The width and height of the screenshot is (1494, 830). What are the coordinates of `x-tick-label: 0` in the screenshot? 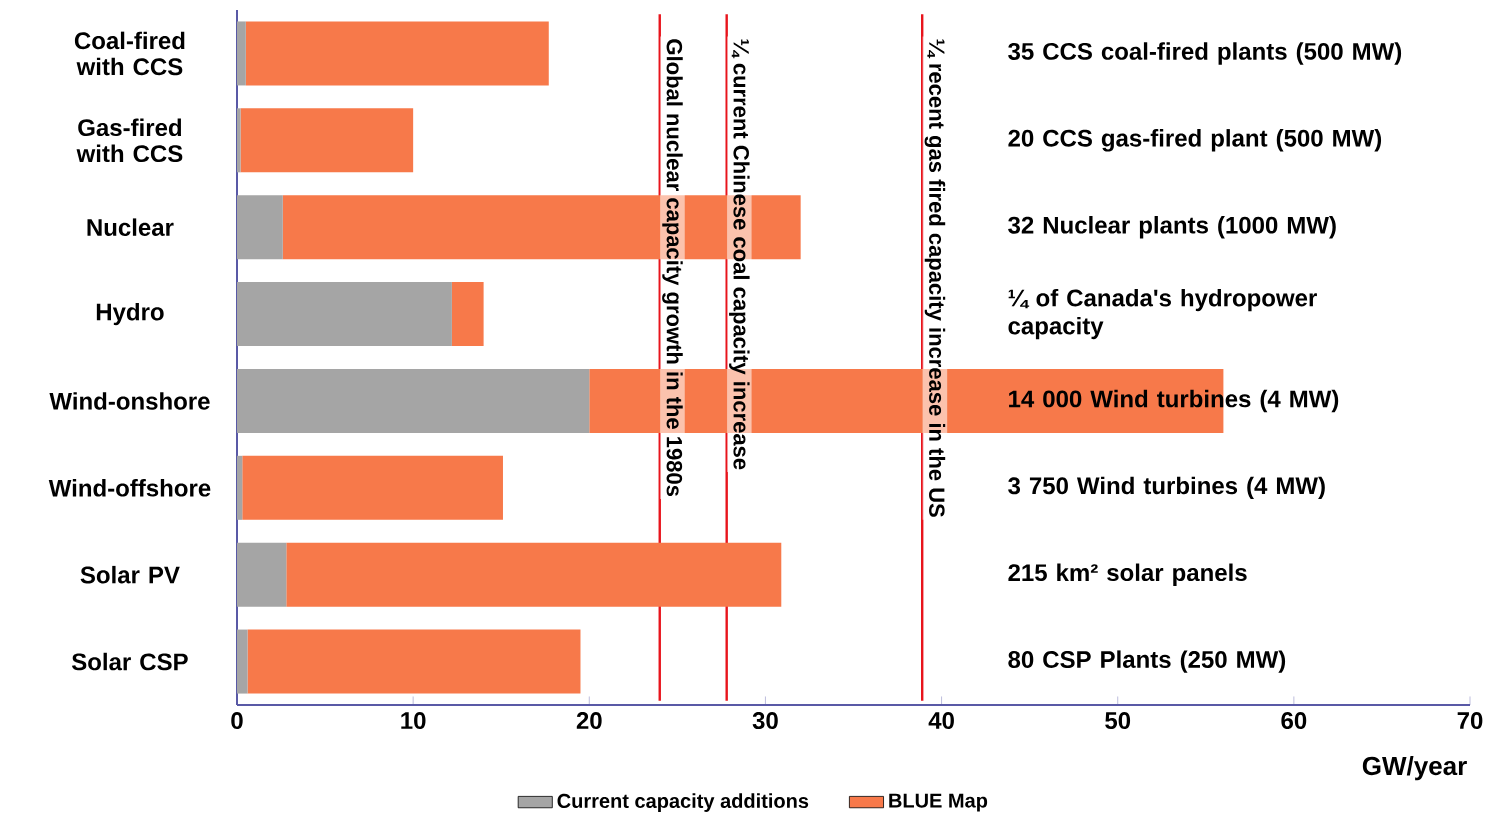 It's located at (237, 721).